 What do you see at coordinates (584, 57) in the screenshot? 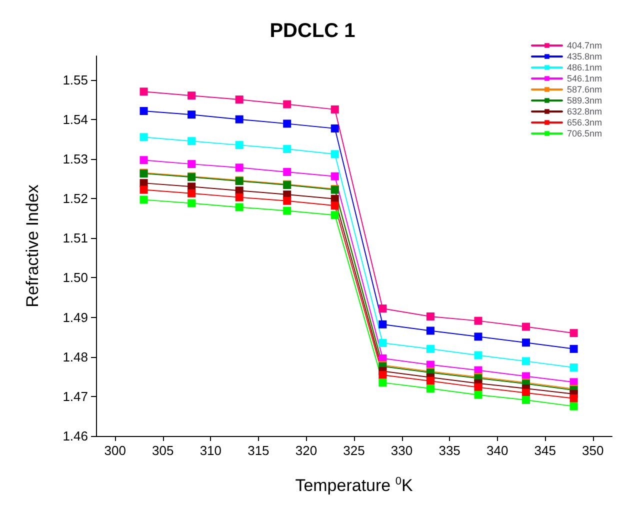
I see `legend-label: 435.8nm` at bounding box center [584, 57].